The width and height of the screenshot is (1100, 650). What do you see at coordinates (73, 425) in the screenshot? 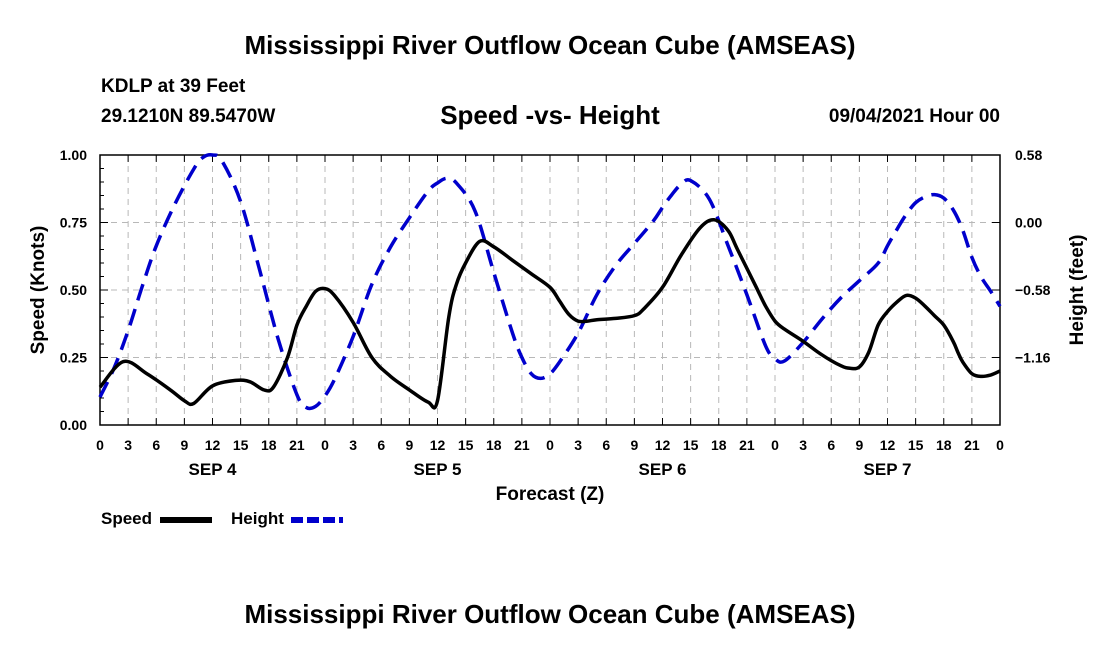
I see `y-tick-label: 0.00` at bounding box center [73, 425].